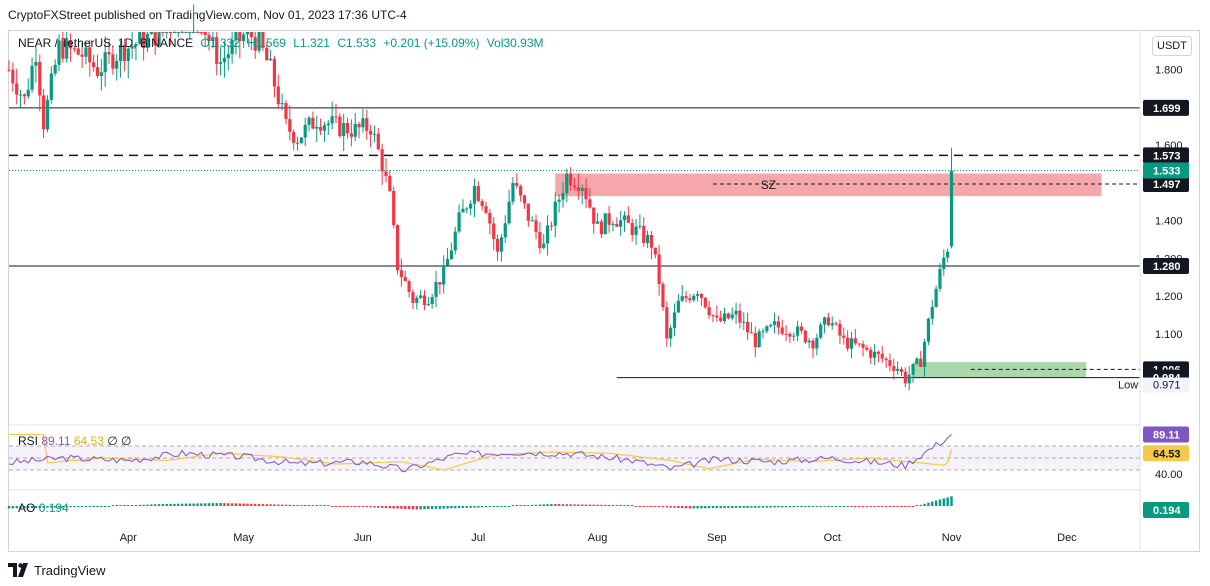 The width and height of the screenshot is (1210, 586). Describe the element at coordinates (480, 503) in the screenshot. I see `ao-panel` at that location.